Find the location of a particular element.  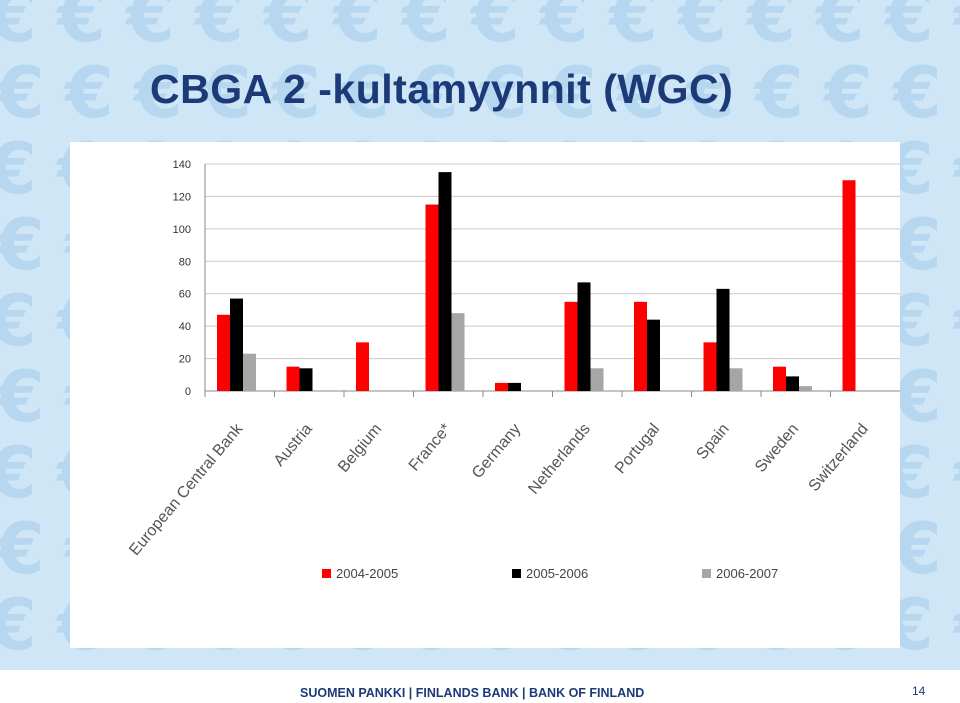

category-label: Austria is located at coordinates (293, 445).